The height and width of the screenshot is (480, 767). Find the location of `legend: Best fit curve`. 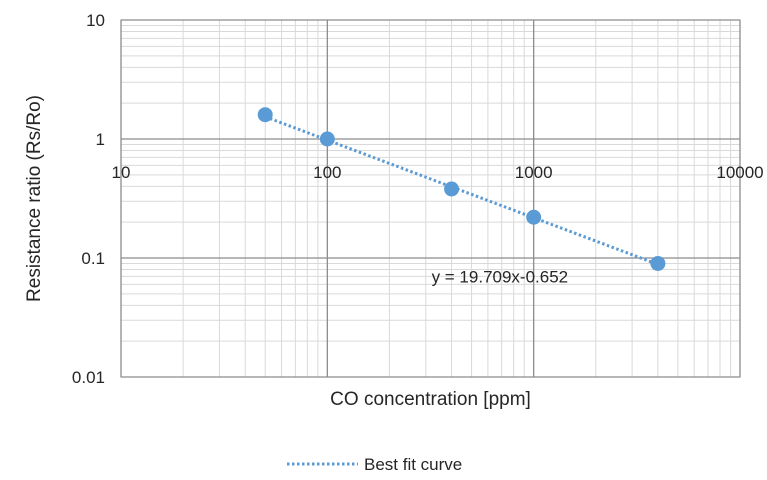

legend: Best fit curve is located at coordinates (374, 464).